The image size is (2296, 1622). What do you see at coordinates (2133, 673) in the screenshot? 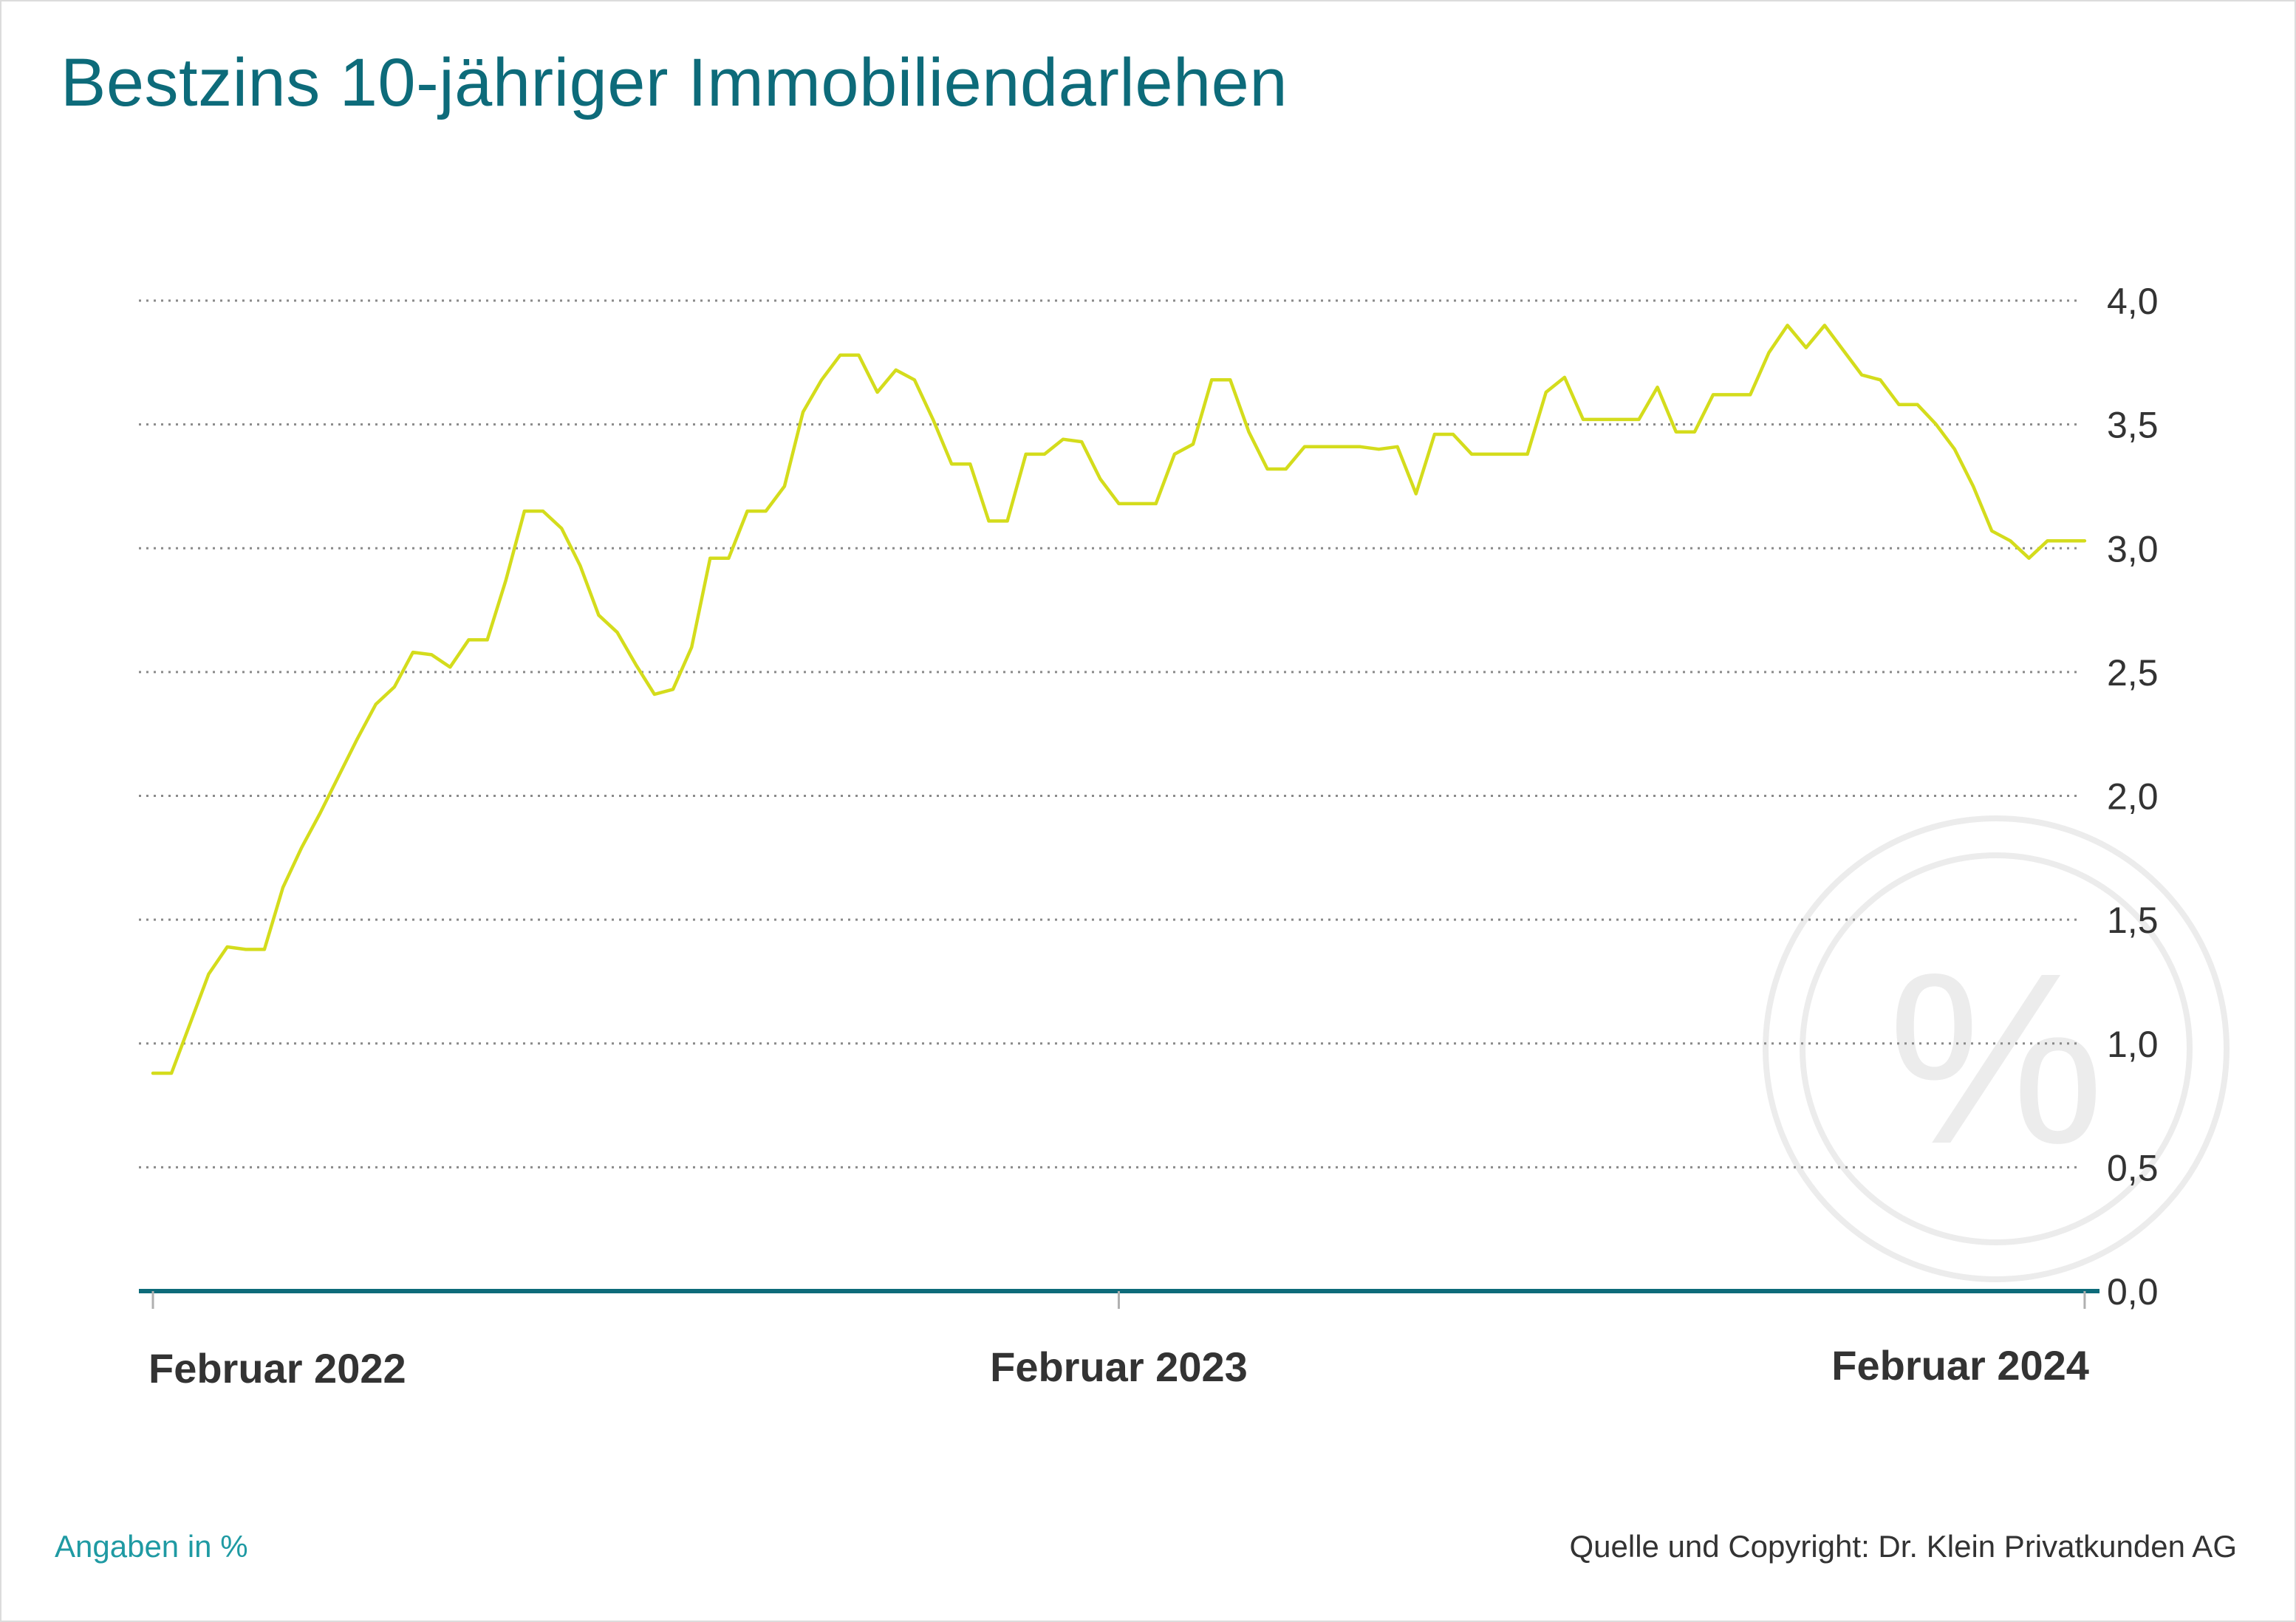
I see `y-tick-label: 2,5` at bounding box center [2133, 673].